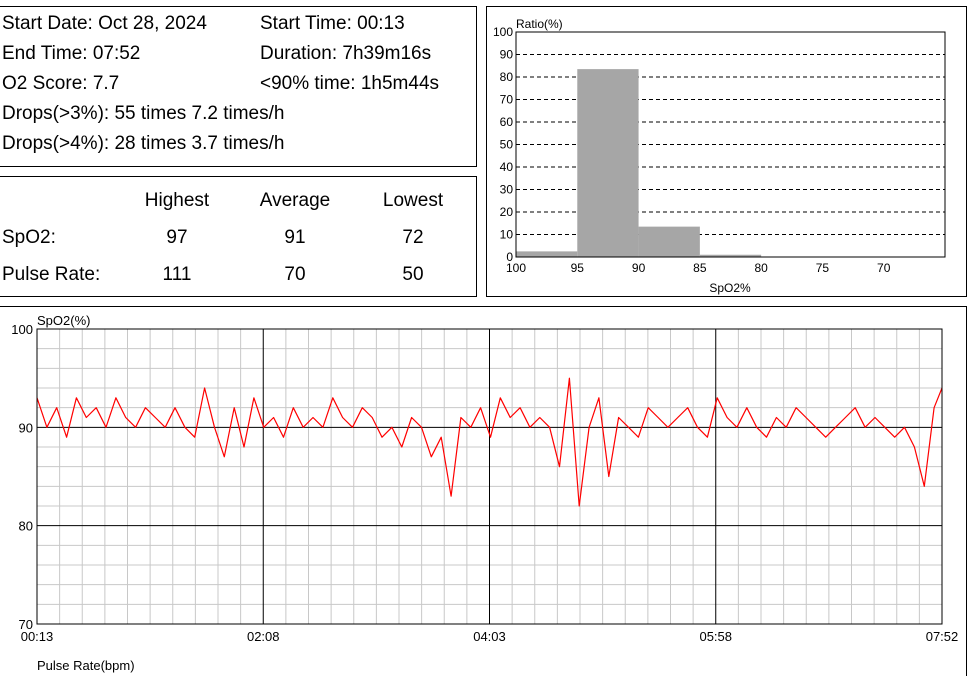  What do you see at coordinates (516, 268) in the screenshot?
I see `hist-x-tick: 100` at bounding box center [516, 268].